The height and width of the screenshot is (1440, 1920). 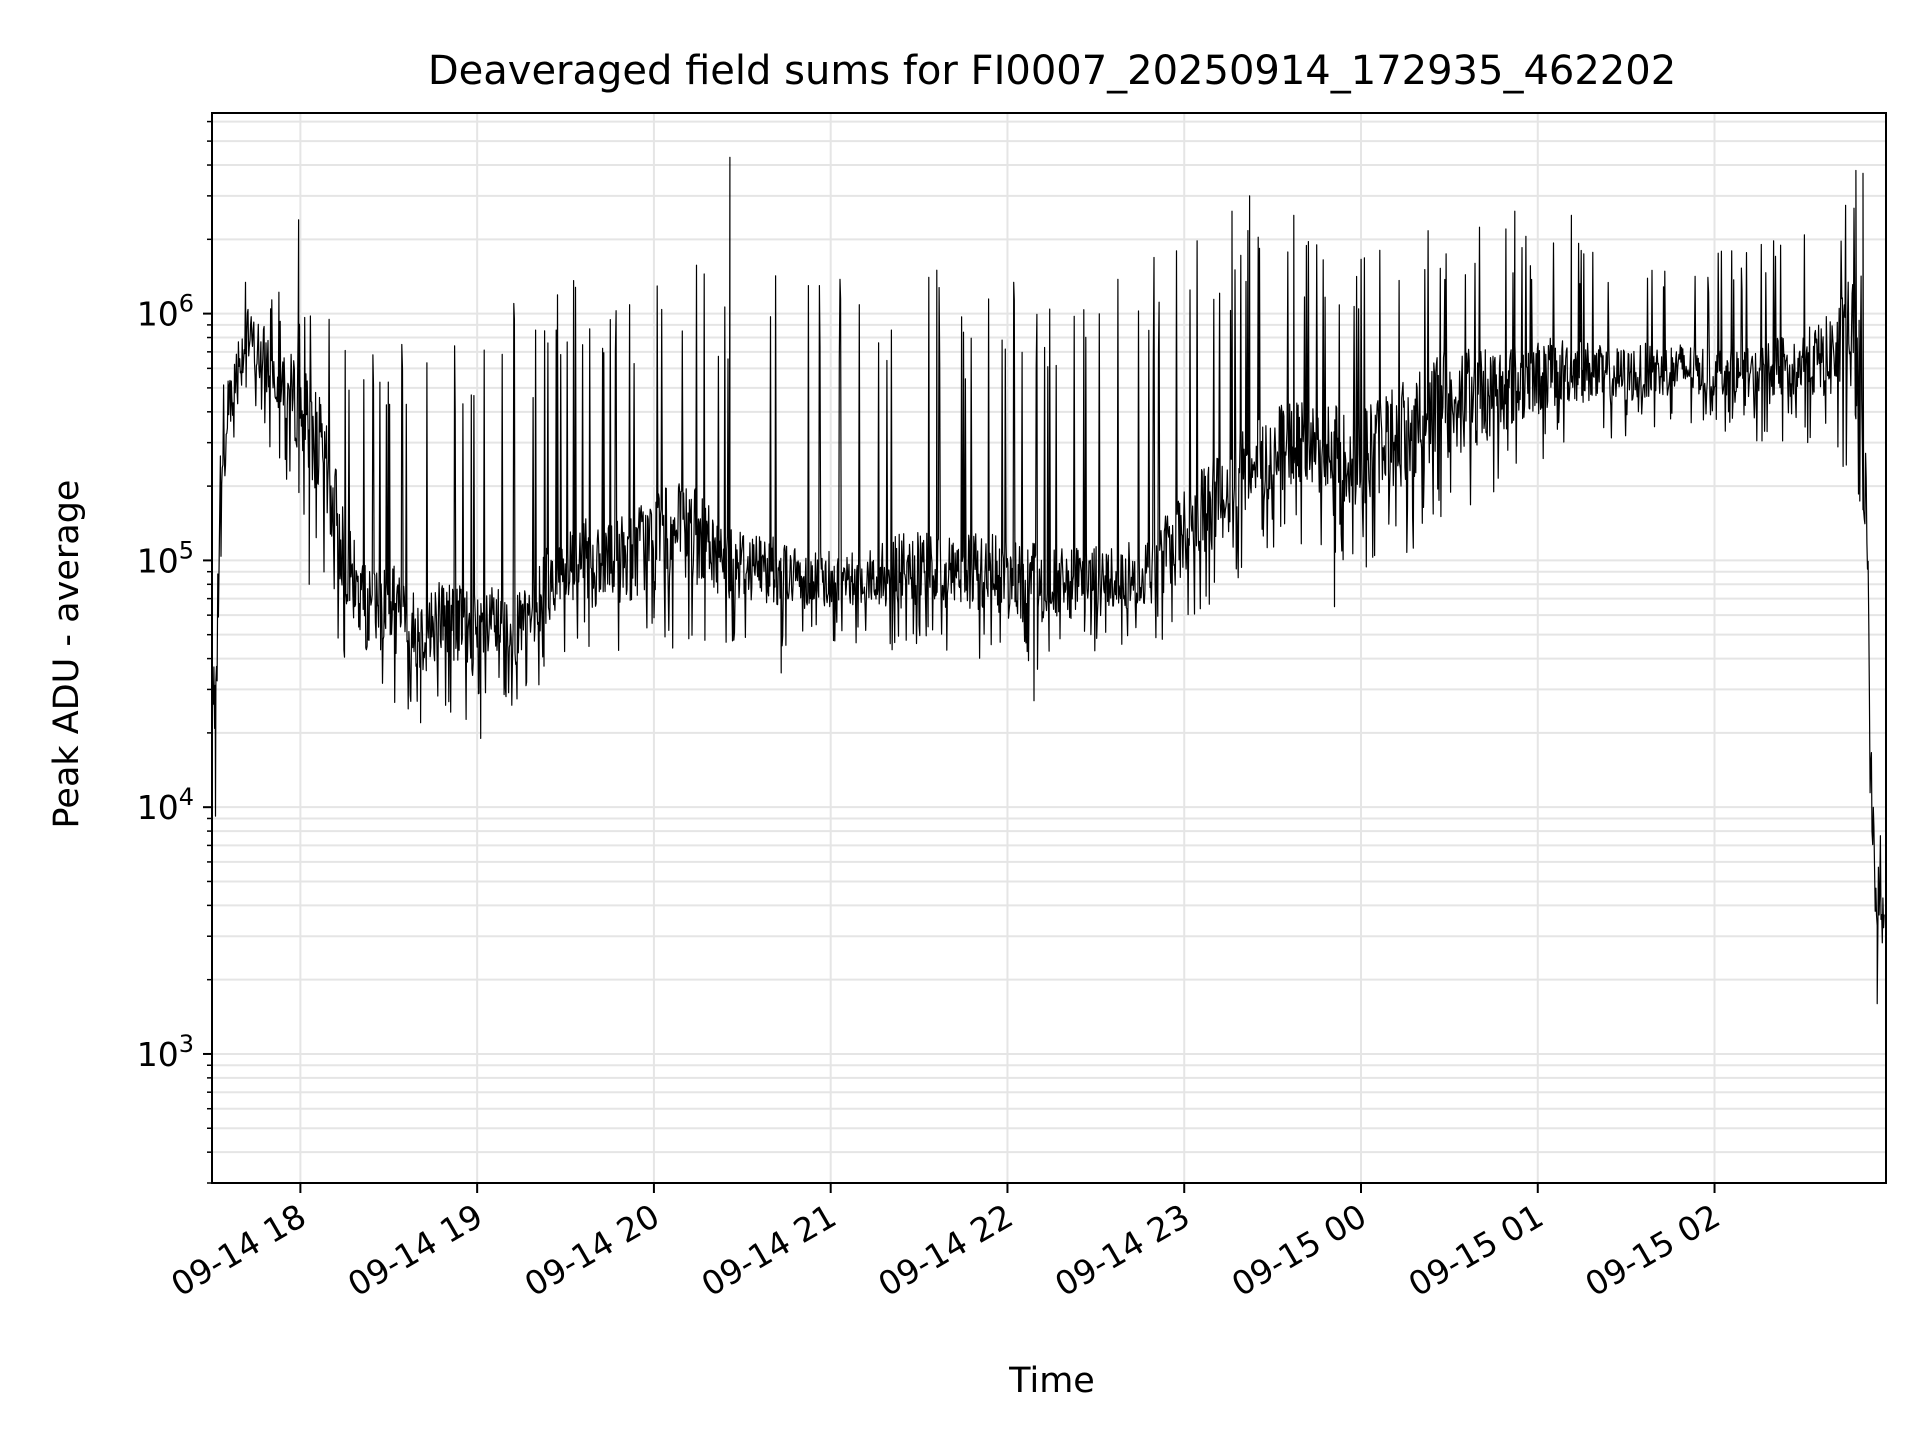 What do you see at coordinates (165, 558) in the screenshot?
I see `y-tick-label: 10⁵` at bounding box center [165, 558].